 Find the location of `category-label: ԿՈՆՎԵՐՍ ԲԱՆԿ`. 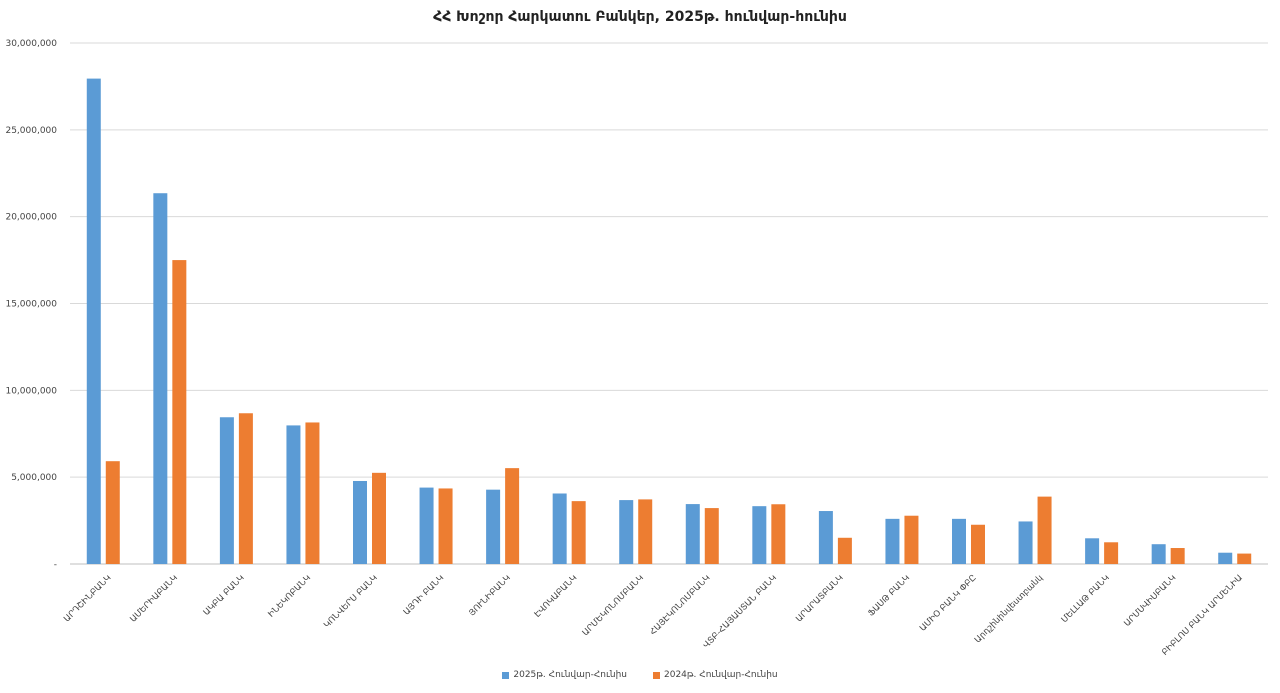

category-label: ԿՈՆՎԵՐՍ ԲԱՆԿ is located at coordinates (350, 601).